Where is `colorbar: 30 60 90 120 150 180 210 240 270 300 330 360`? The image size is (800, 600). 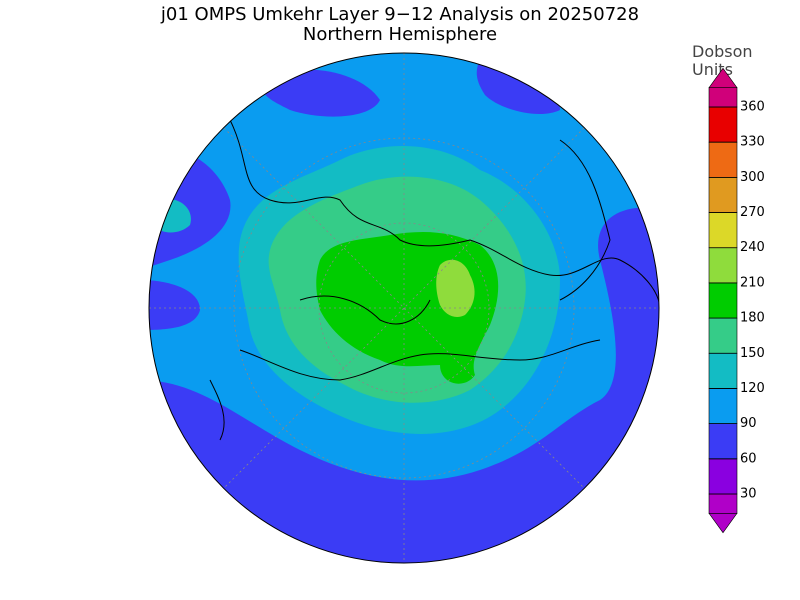
colorbar: 30 60 90 120 150 180 210 240 270 300 330 360 is located at coordinates (736, 300).